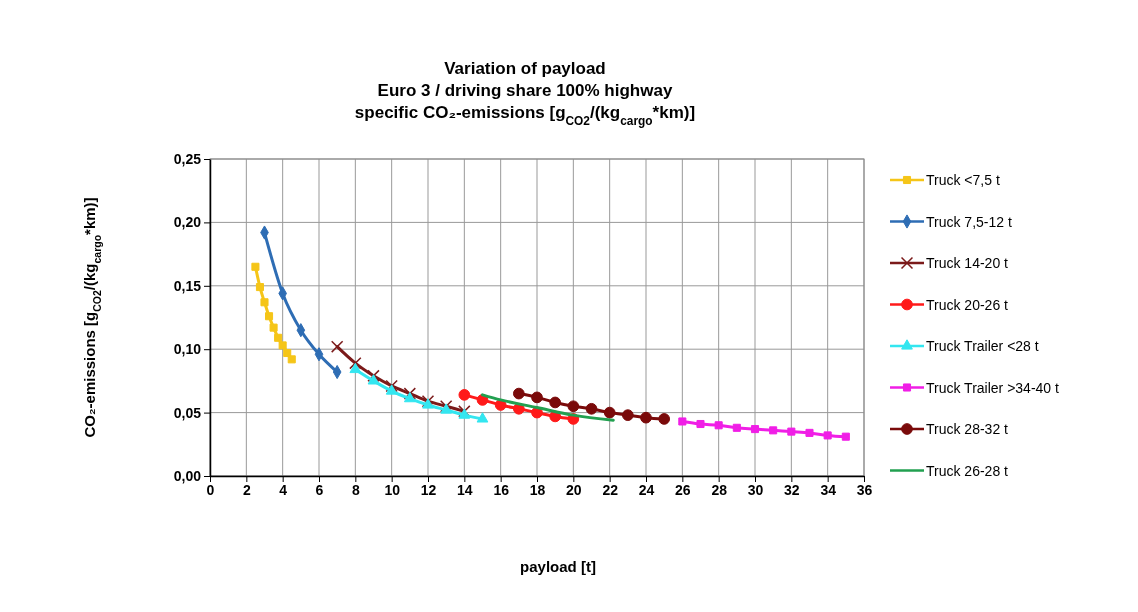  What do you see at coordinates (210, 489) in the screenshot?
I see `x-tick-label: 0` at bounding box center [210, 489].